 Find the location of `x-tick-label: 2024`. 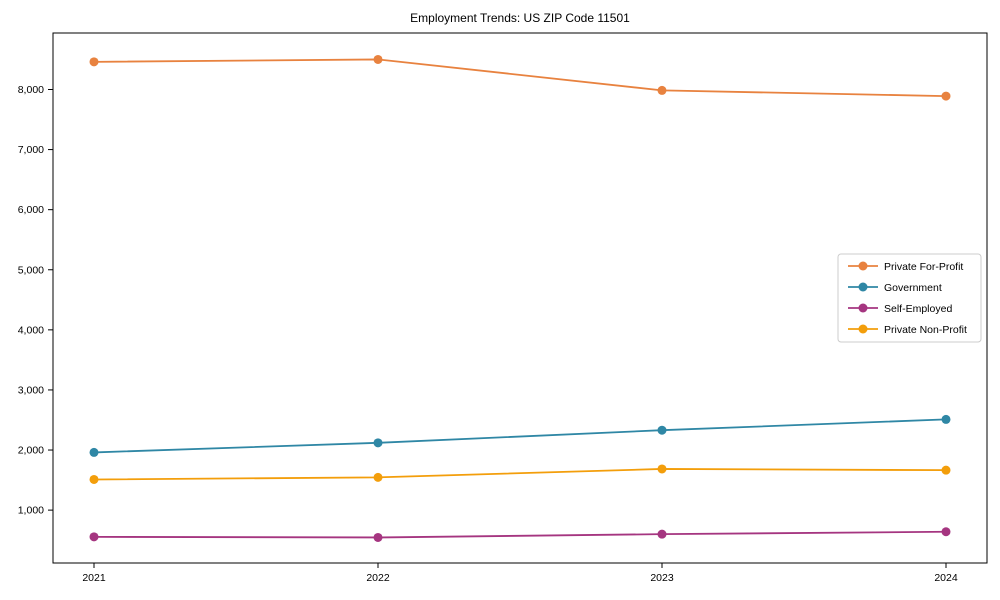

x-tick-label: 2024 is located at coordinates (946, 578).